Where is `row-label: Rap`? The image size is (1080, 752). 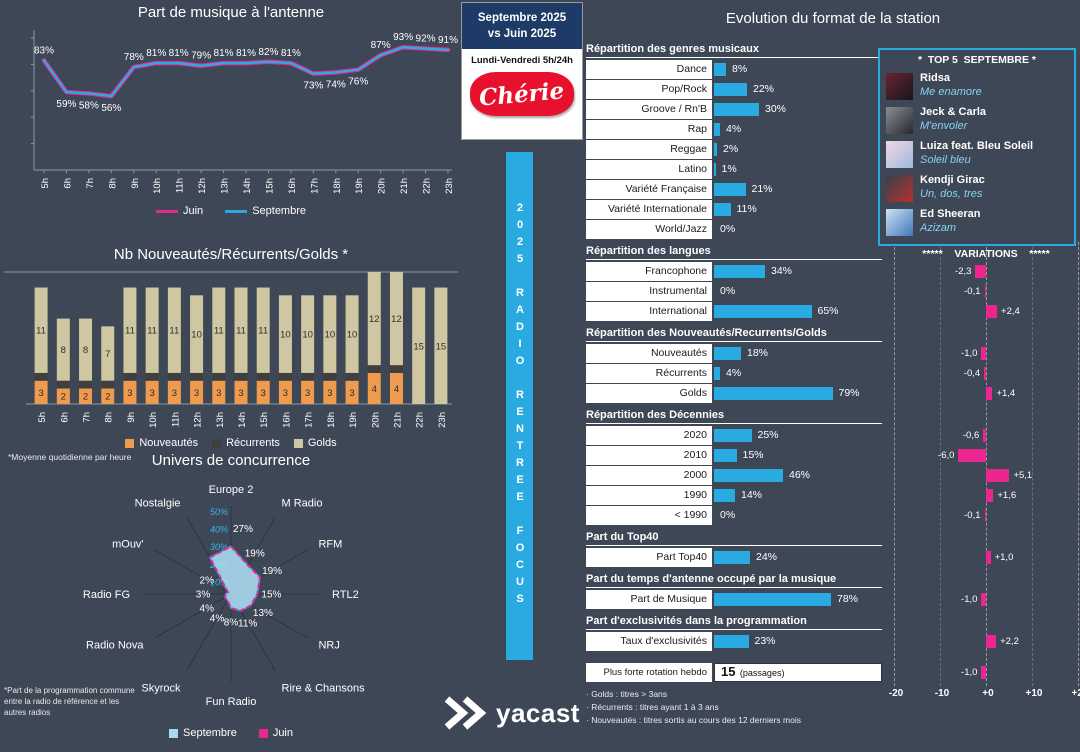
row-label: Rap is located at coordinates (649, 129).